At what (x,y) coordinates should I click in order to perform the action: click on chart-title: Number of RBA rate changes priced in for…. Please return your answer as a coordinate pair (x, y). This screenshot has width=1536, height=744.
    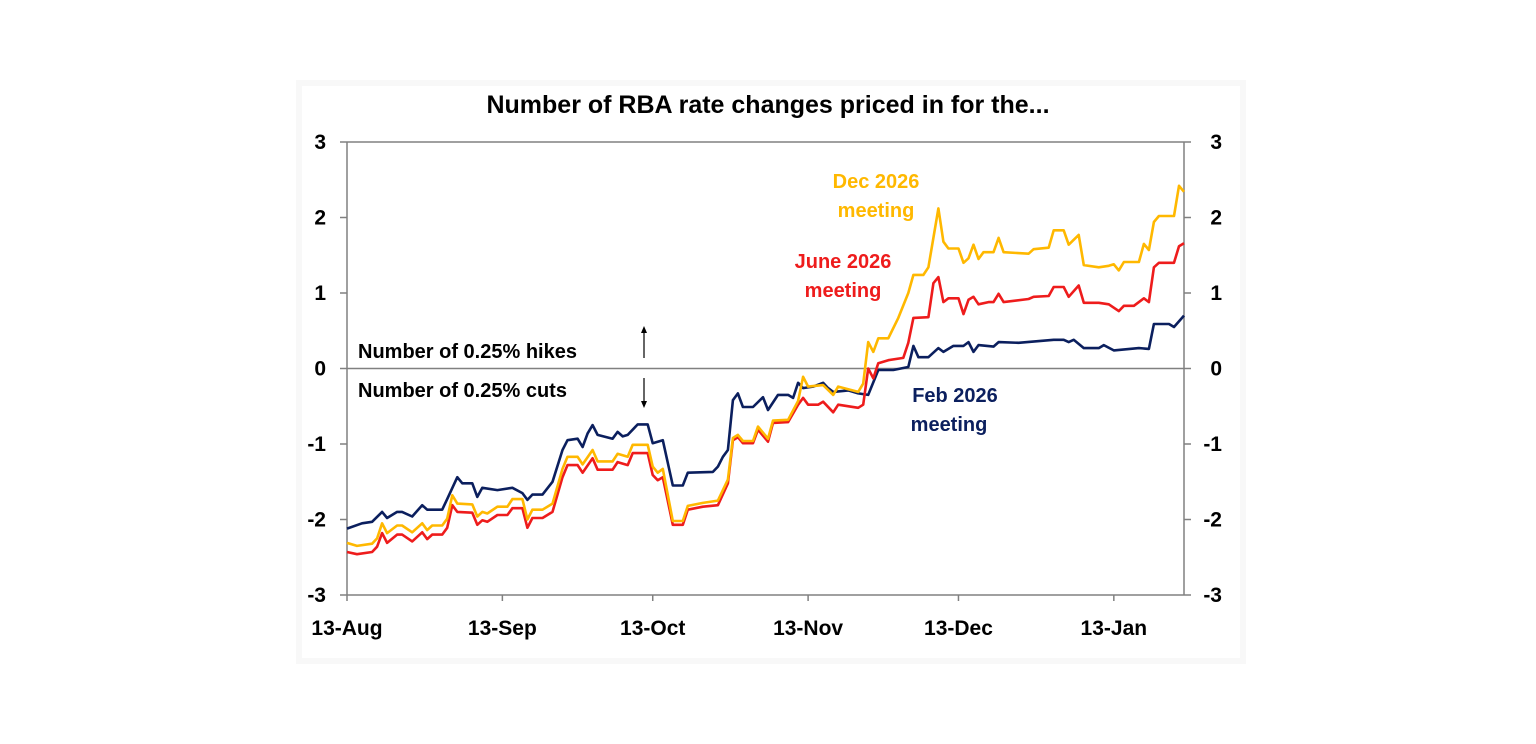
    Looking at the image, I should click on (767, 105).